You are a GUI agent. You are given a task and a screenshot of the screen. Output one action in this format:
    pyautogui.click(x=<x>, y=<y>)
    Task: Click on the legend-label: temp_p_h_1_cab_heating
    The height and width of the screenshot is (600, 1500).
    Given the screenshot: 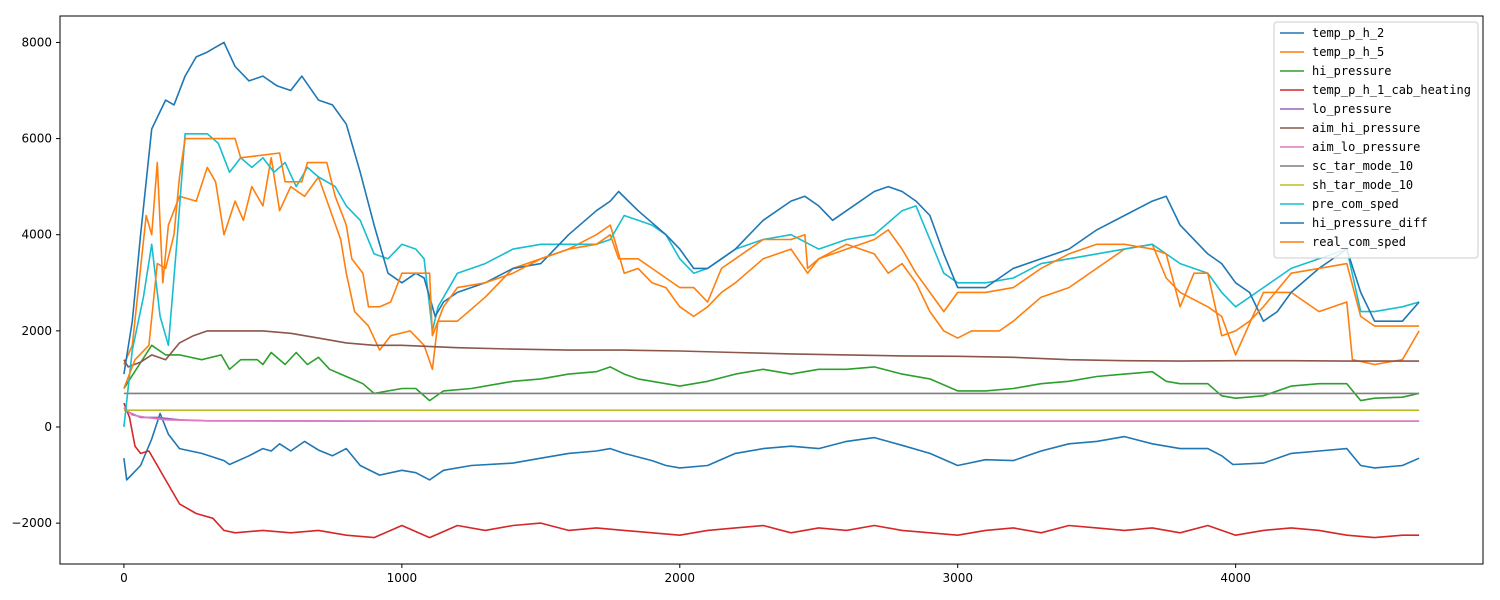 What is the action you would take?
    pyautogui.click(x=1391, y=90)
    